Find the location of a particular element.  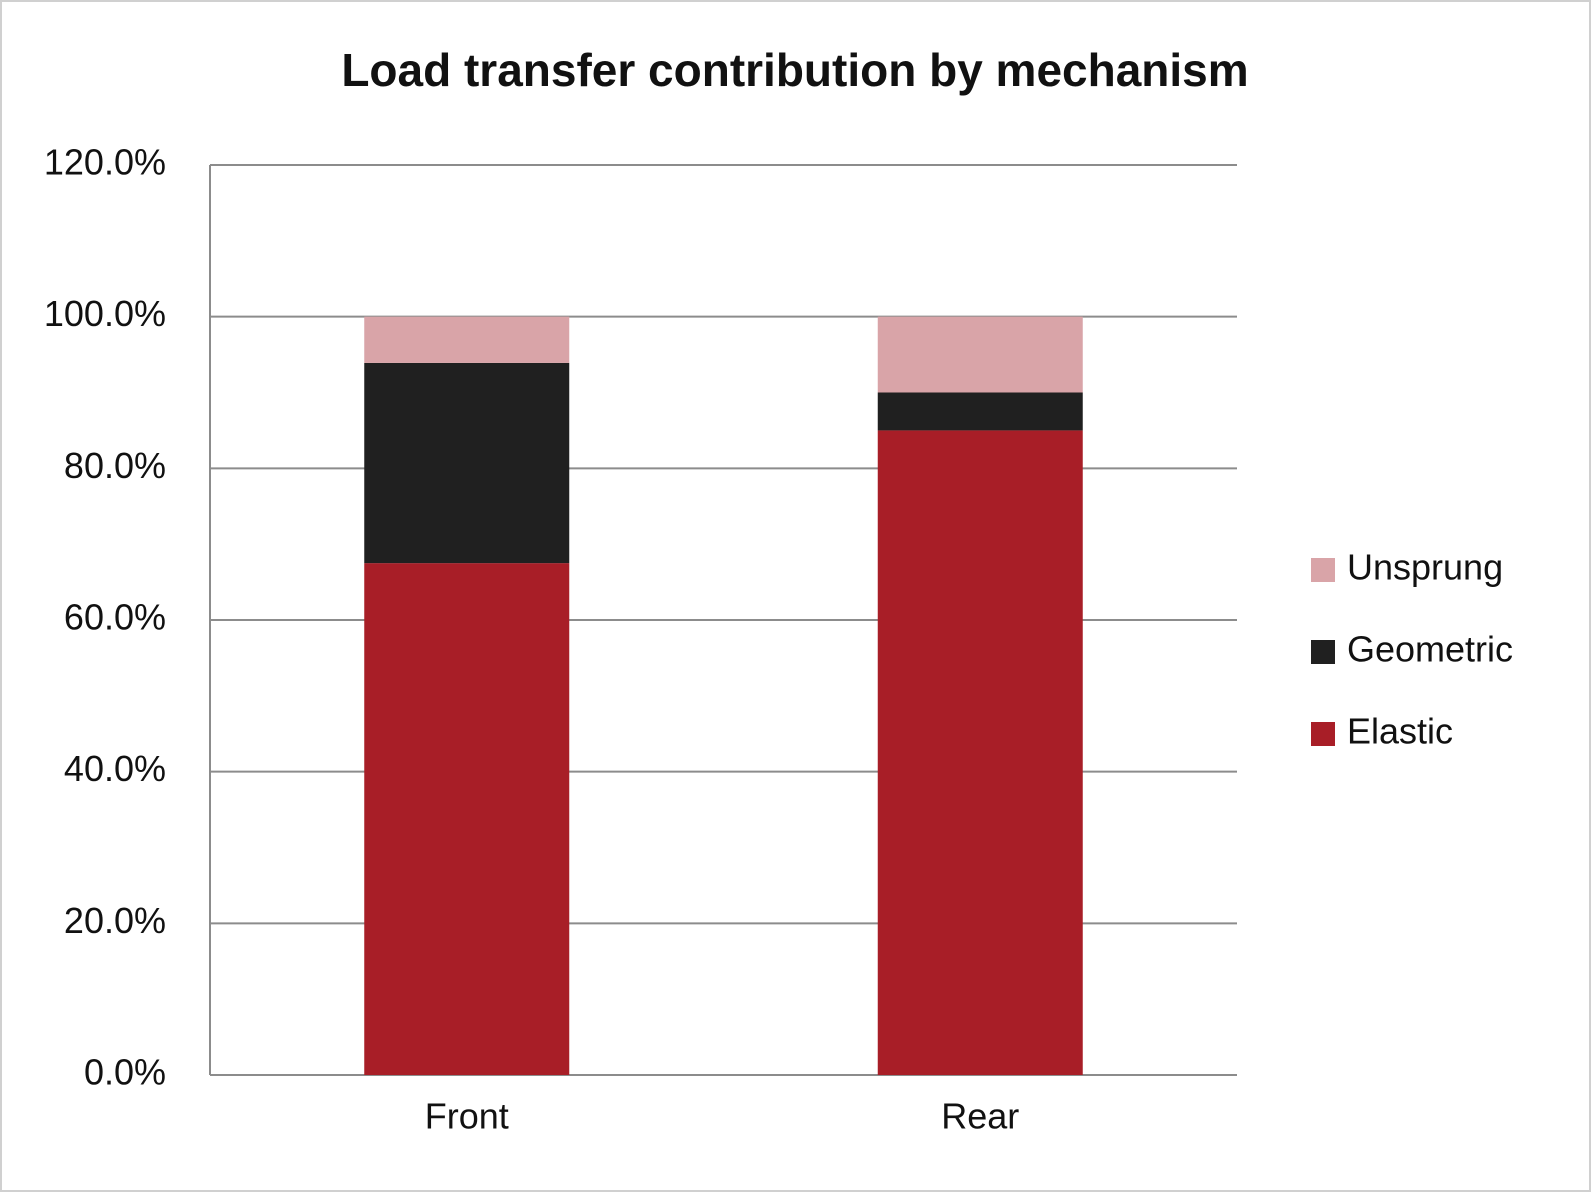

y-tick-label: 0.0% is located at coordinates (125, 1072).